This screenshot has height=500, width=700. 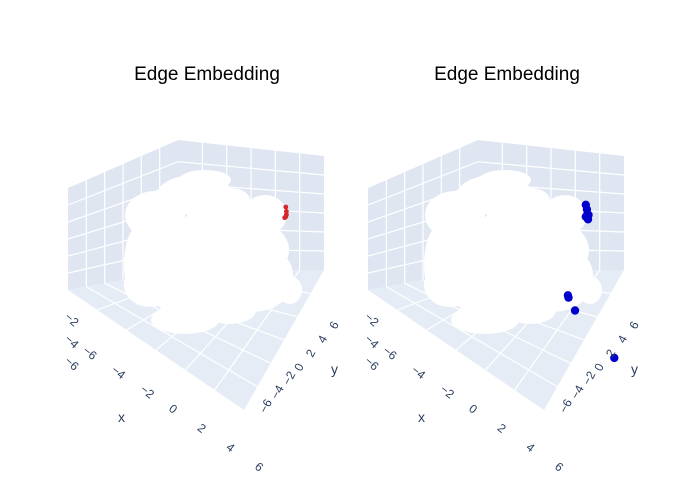 I want to click on chart-title-right: Edge Embedding, so click(x=507, y=74).